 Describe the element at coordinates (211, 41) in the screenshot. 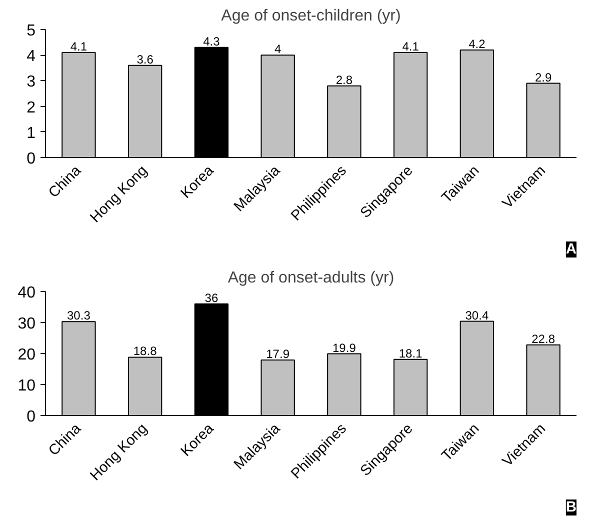

I see `data-label: 4.3` at that location.